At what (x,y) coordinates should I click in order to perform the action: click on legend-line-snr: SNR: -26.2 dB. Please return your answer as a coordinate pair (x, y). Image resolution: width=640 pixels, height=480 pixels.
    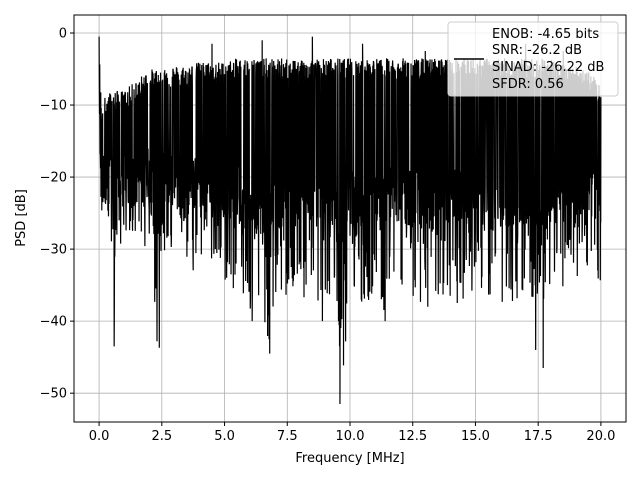
    Looking at the image, I should click on (537, 50).